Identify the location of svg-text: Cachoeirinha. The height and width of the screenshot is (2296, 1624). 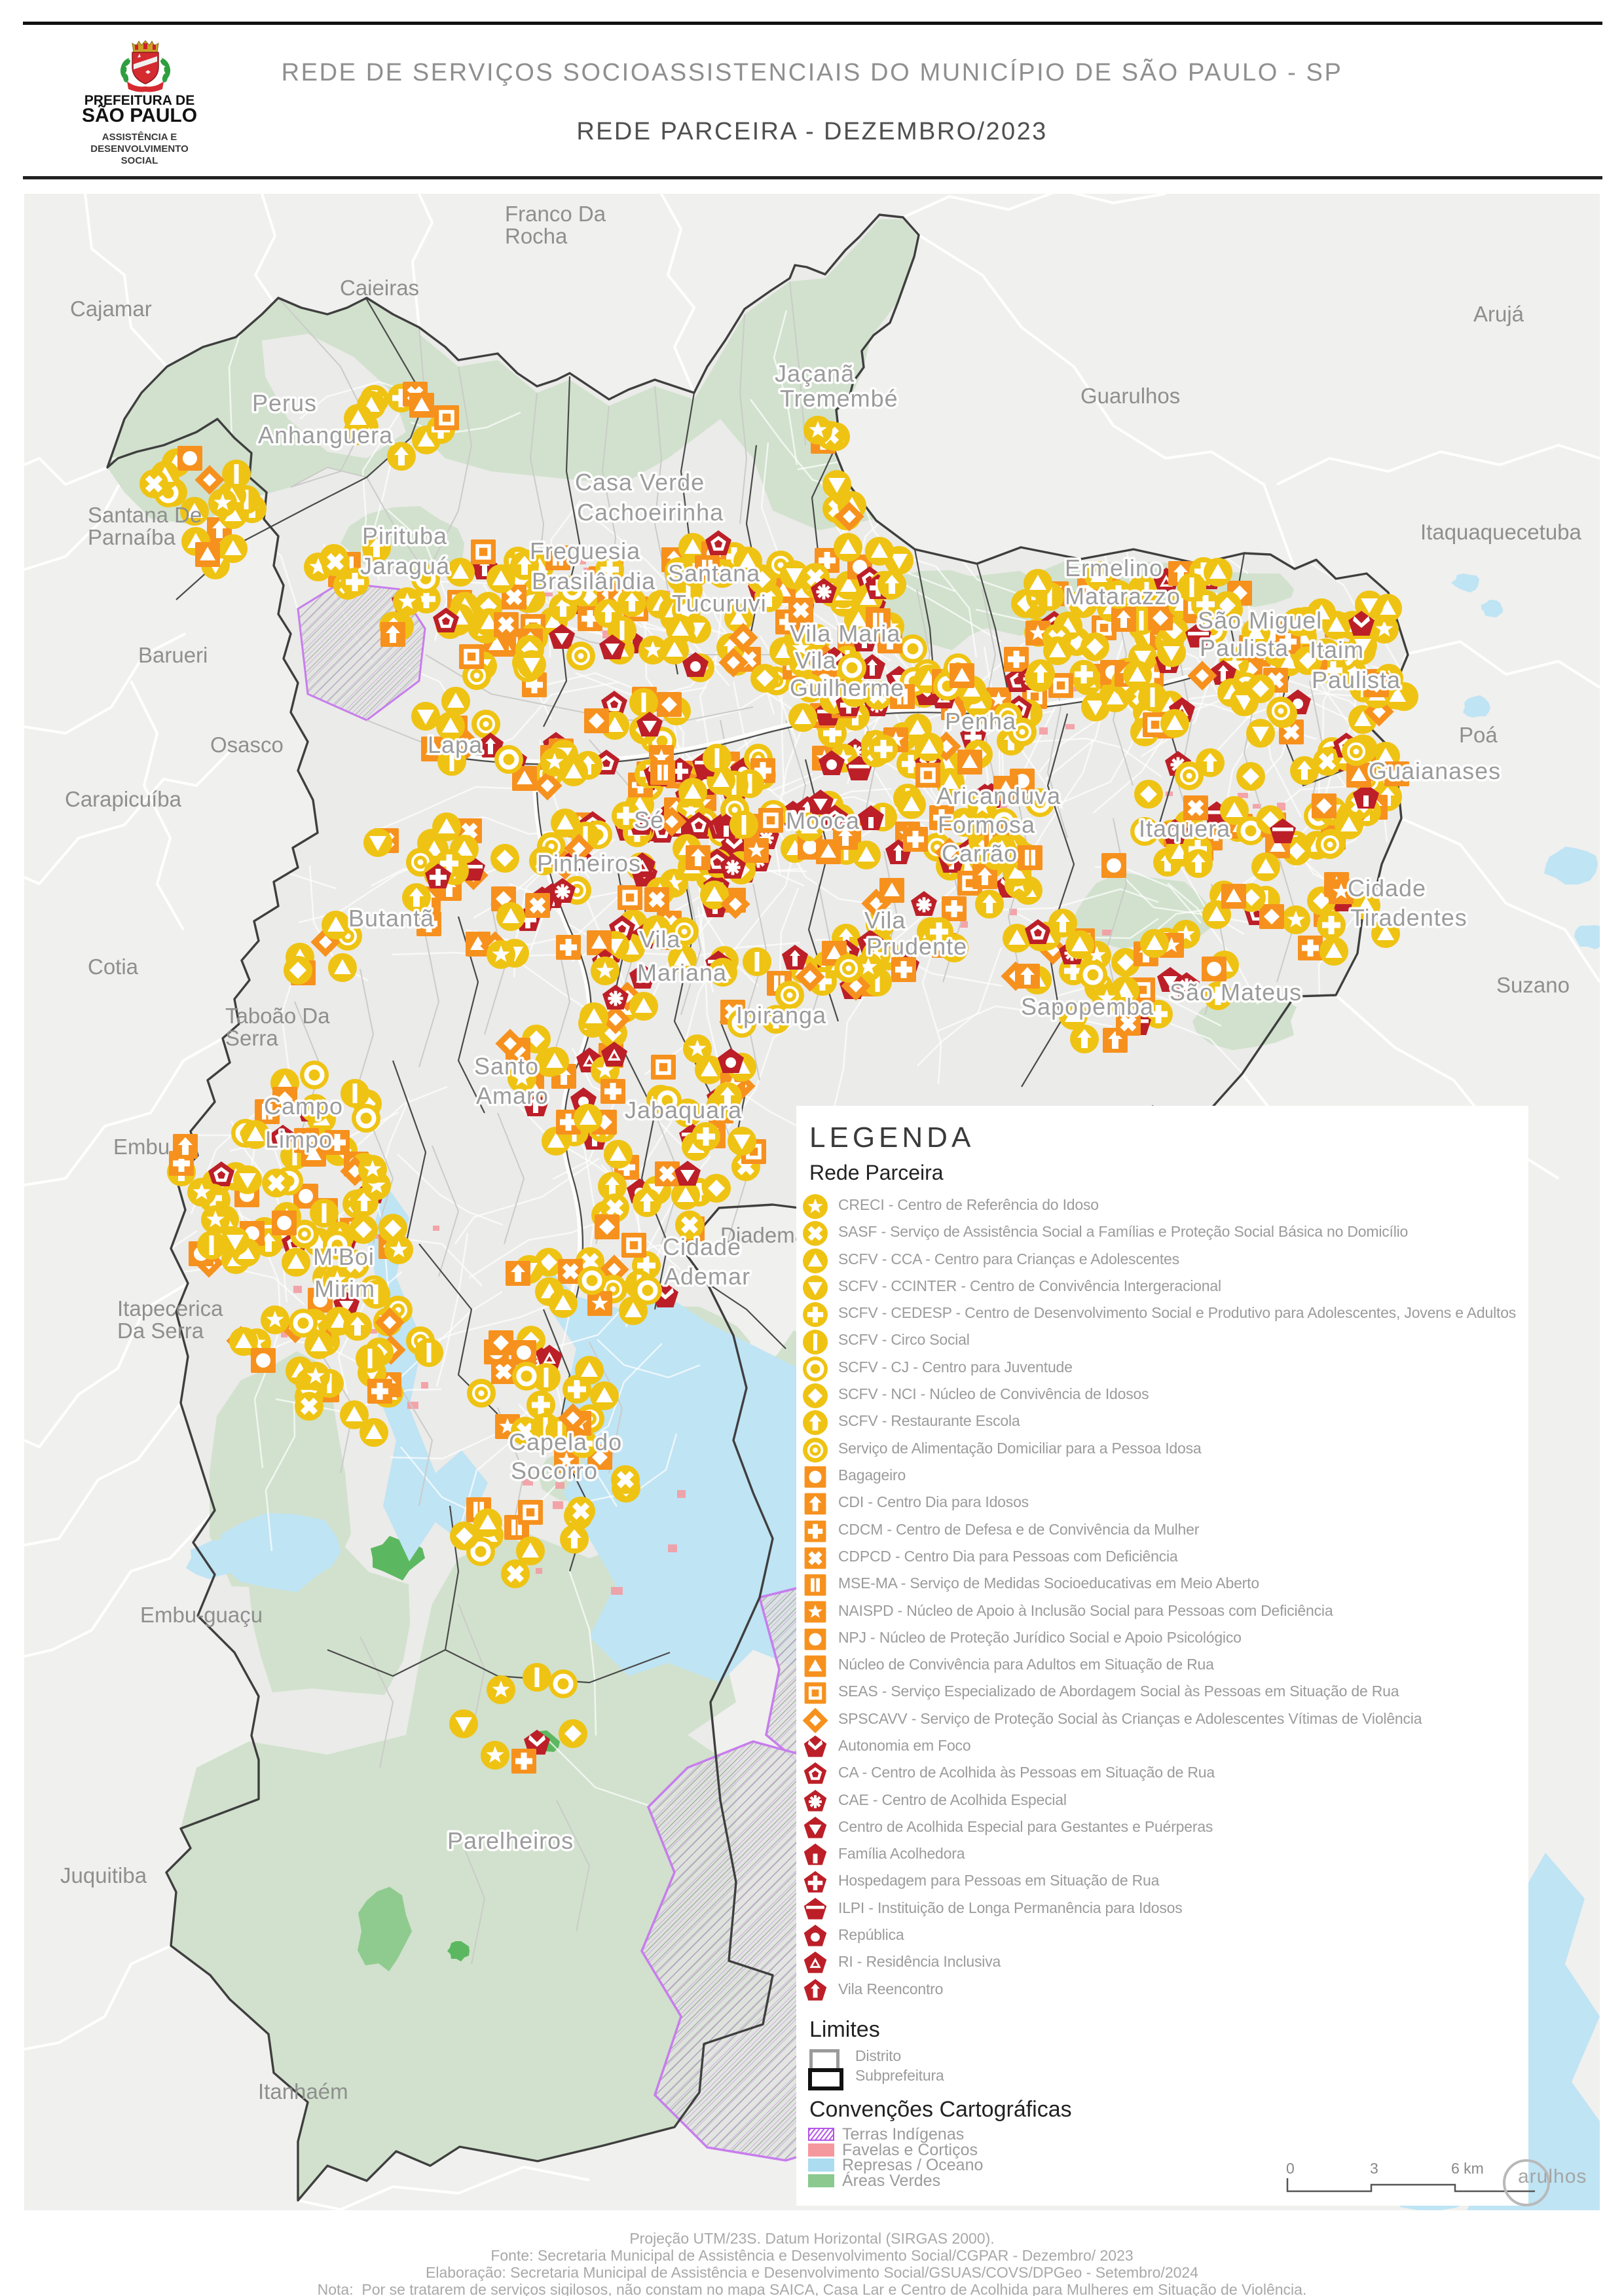
(650, 512).